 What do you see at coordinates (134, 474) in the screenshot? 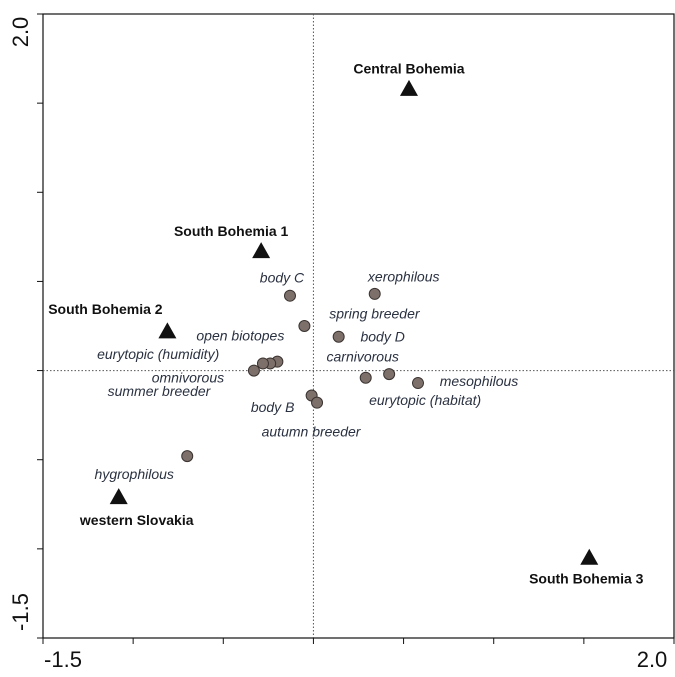
I see `point-label: hygrophilous` at bounding box center [134, 474].